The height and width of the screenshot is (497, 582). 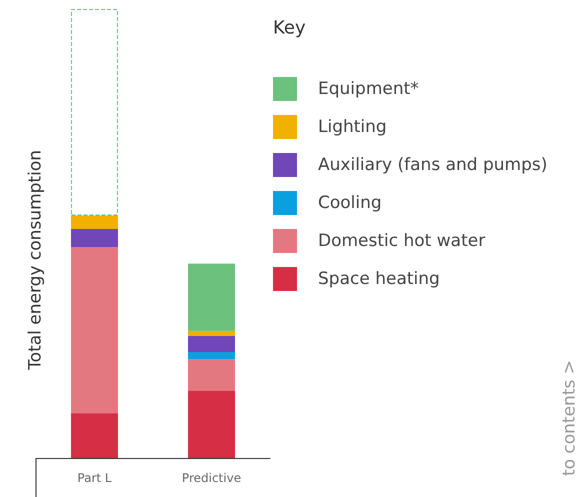 I want to click on x-tick-label: Predictive, so click(x=212, y=478).